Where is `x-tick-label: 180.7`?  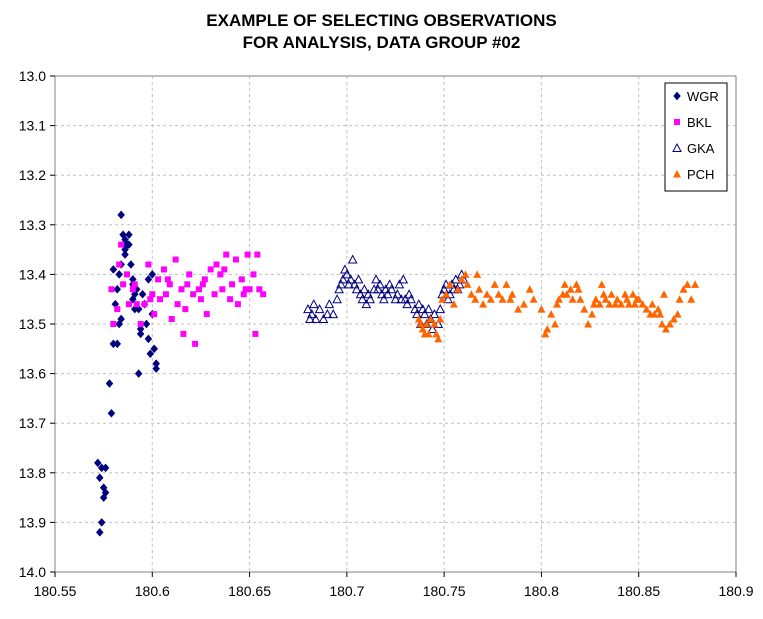
x-tick-label: 180.7 is located at coordinates (346, 591).